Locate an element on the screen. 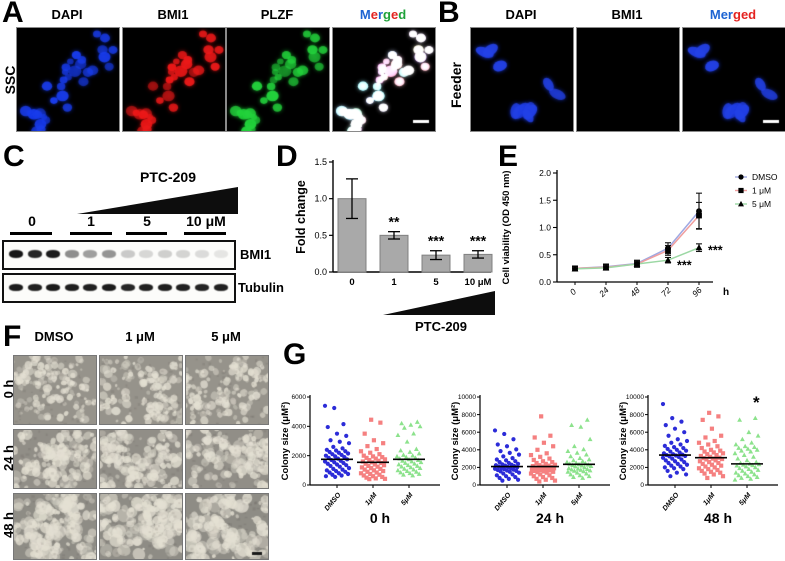 The image size is (785, 561). colony-col-label-dmso: DMSO is located at coordinates (54, 336).